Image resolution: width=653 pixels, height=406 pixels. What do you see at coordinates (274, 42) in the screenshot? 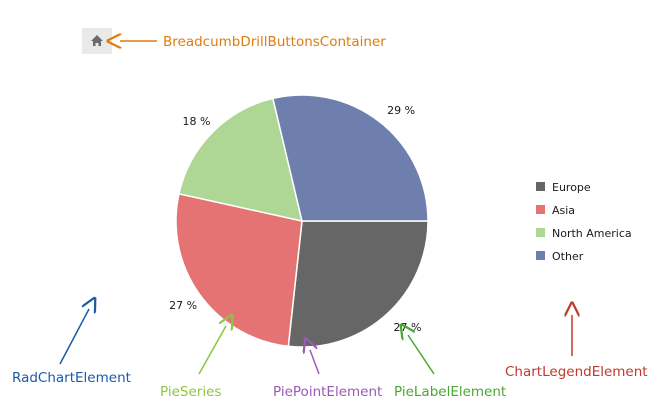
I see `annotation-breadcrumb: BreadcumbDrillButtonsContainer` at bounding box center [274, 42].